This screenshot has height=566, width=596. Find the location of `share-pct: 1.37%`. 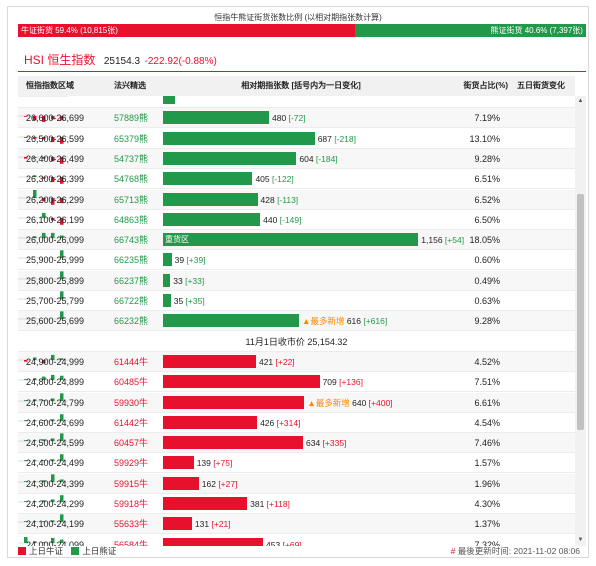

share-pct: 1.37% is located at coordinates (487, 524).